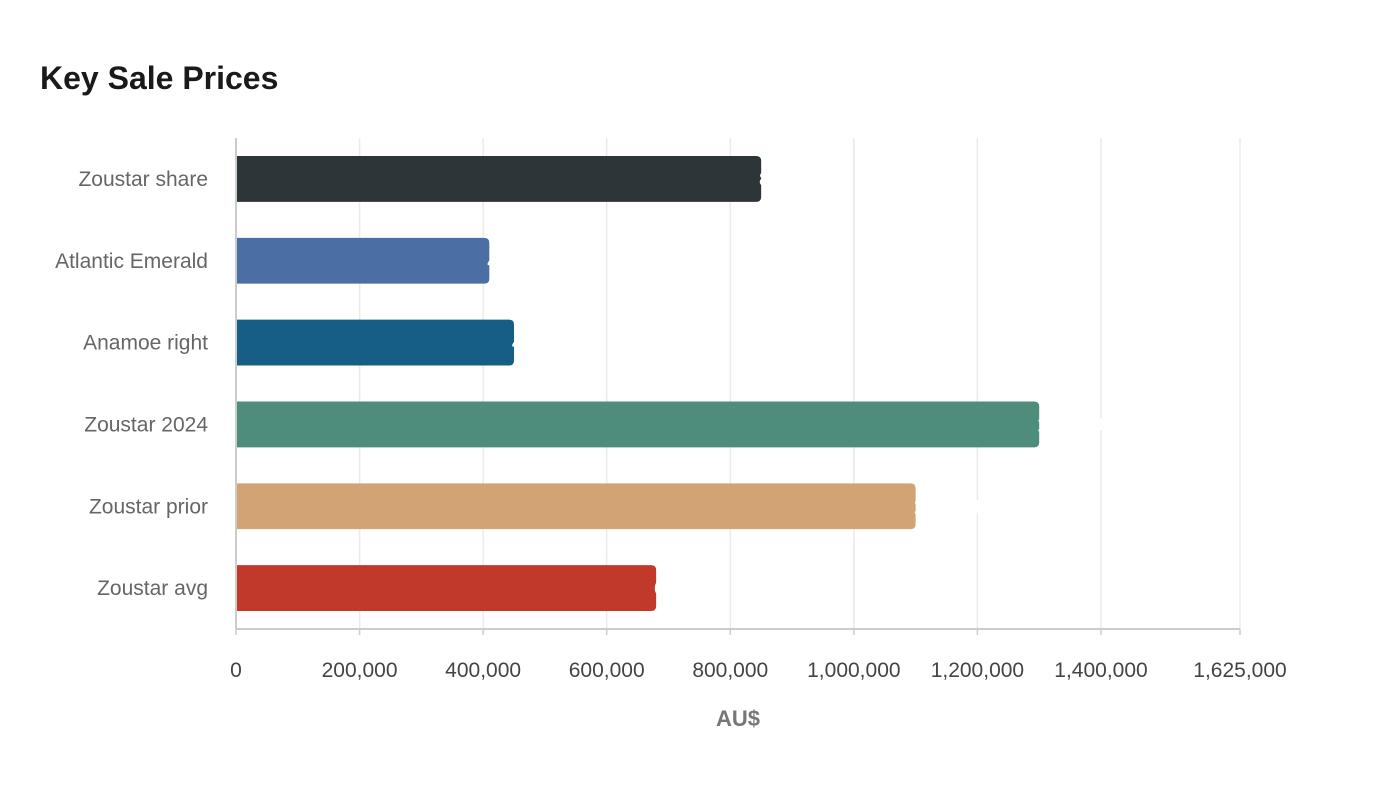 This screenshot has height=800, width=1400. What do you see at coordinates (1100, 670) in the screenshot?
I see `x-tick-label: 1,400,000` at bounding box center [1100, 670].